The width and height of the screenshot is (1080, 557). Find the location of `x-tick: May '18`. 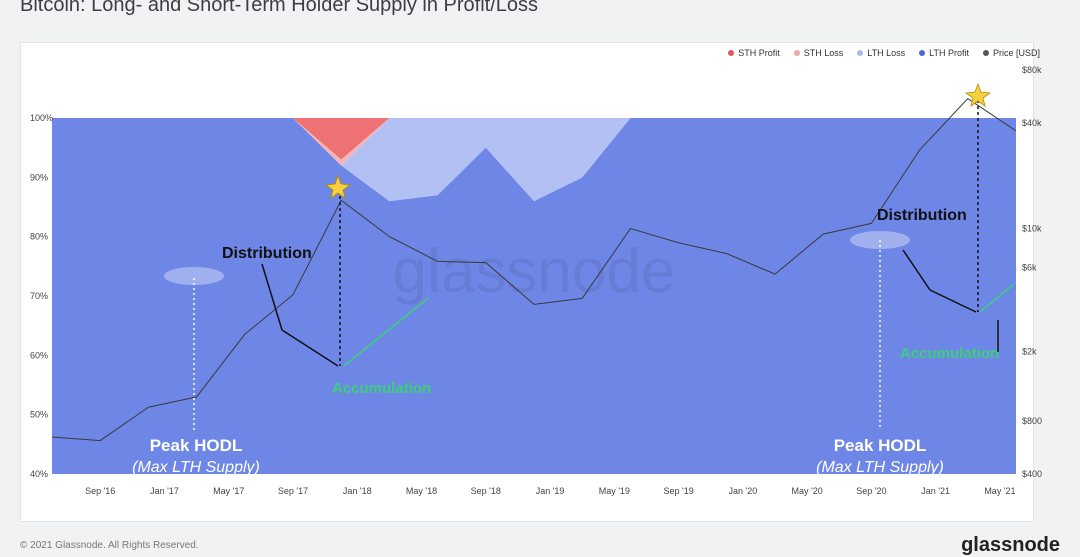

x-tick: May '18 is located at coordinates (421, 491).